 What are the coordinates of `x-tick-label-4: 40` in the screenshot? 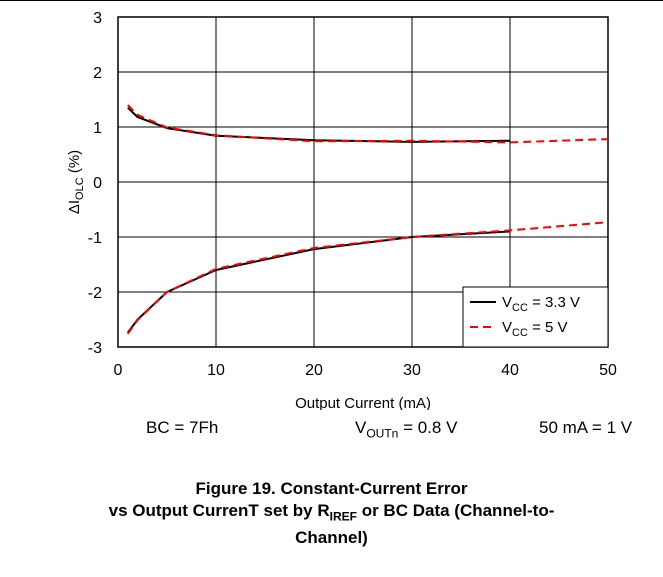 It's located at (510, 370).